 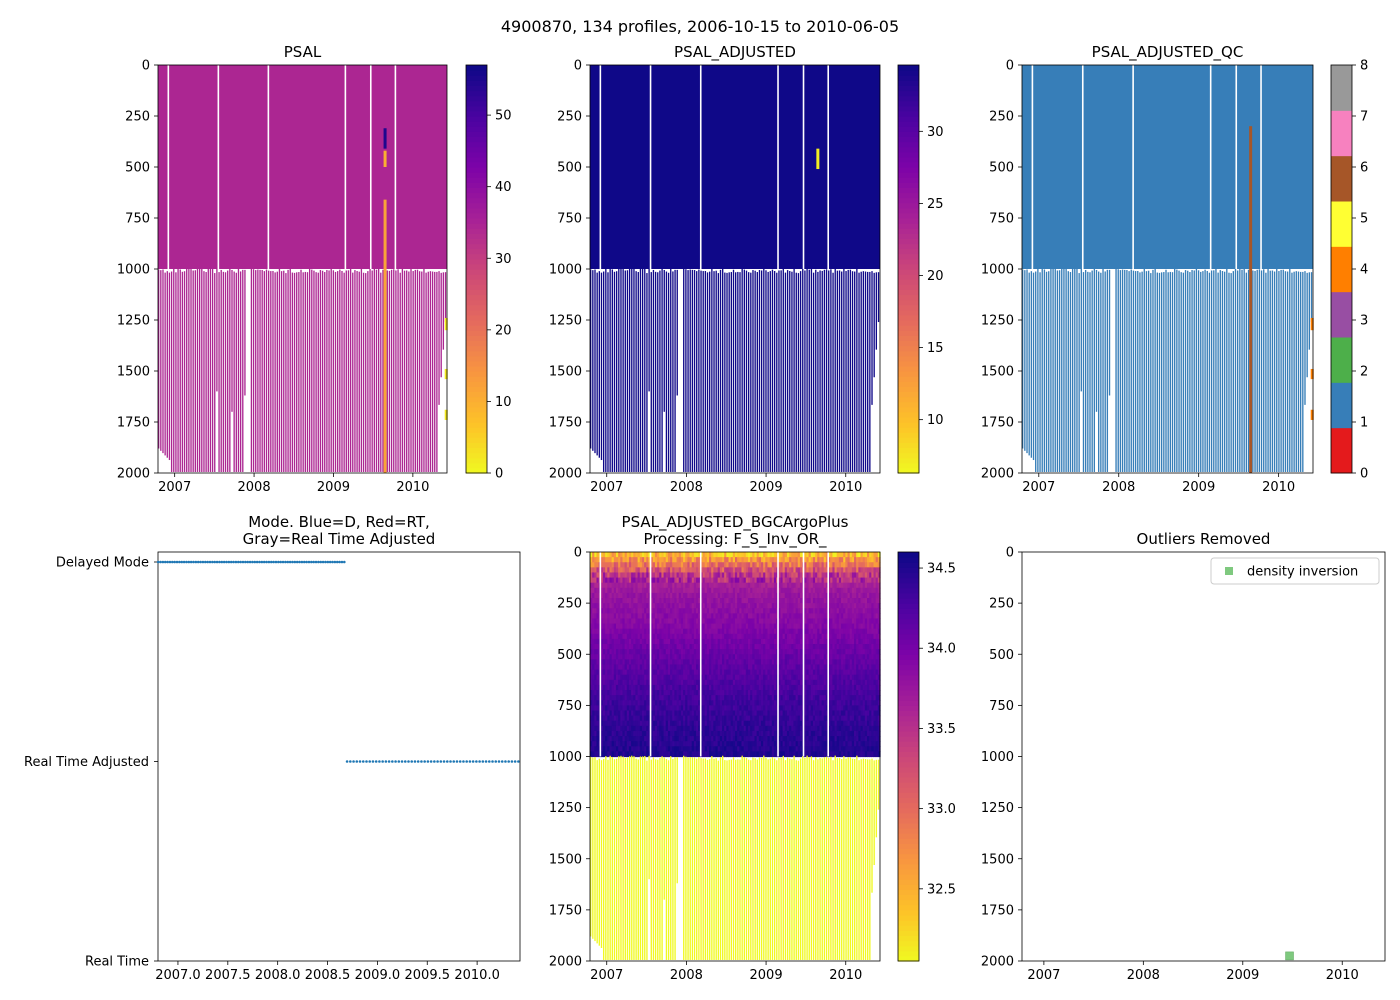 What do you see at coordinates (1341, 178) in the screenshot?
I see `colorbar-category` at bounding box center [1341, 178].